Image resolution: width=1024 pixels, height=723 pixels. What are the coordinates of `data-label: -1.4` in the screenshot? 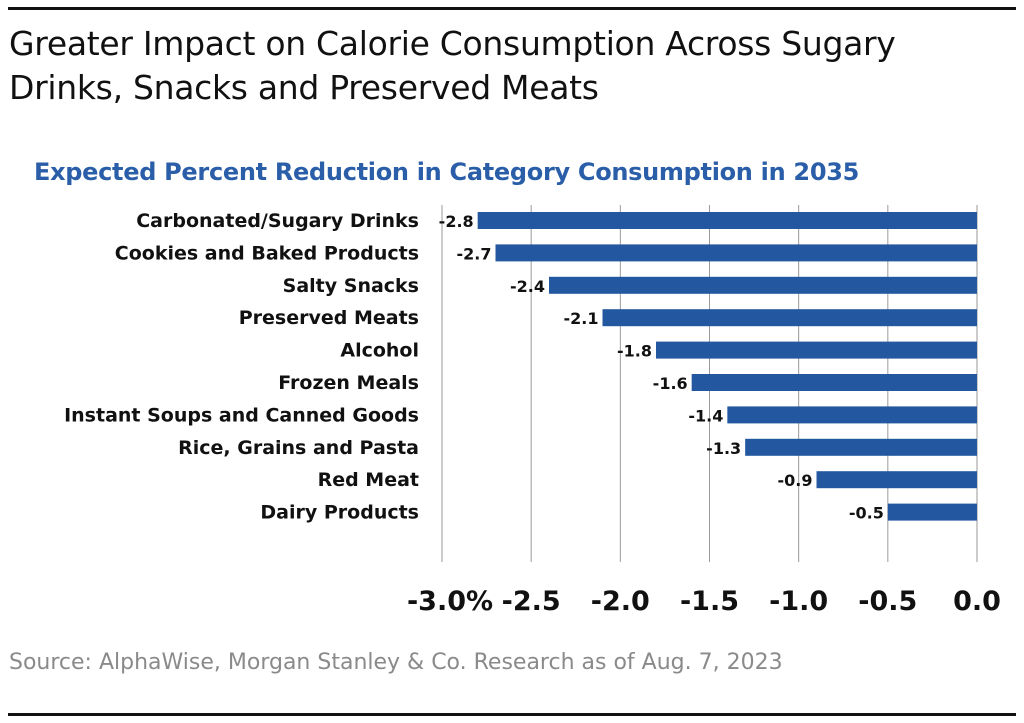 It's located at (705, 415).